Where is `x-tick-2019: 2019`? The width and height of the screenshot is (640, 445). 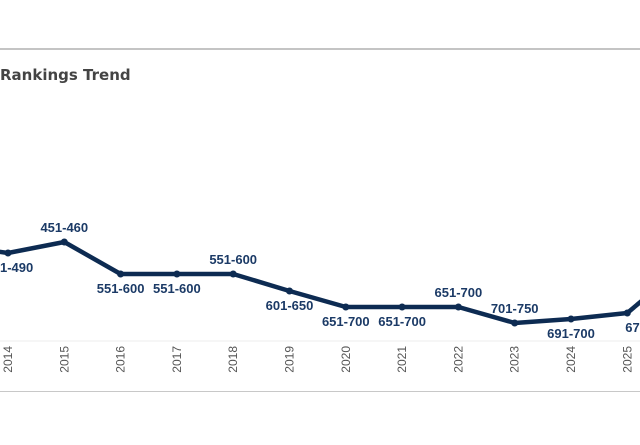 x-tick-2019: 2019 is located at coordinates (290, 359).